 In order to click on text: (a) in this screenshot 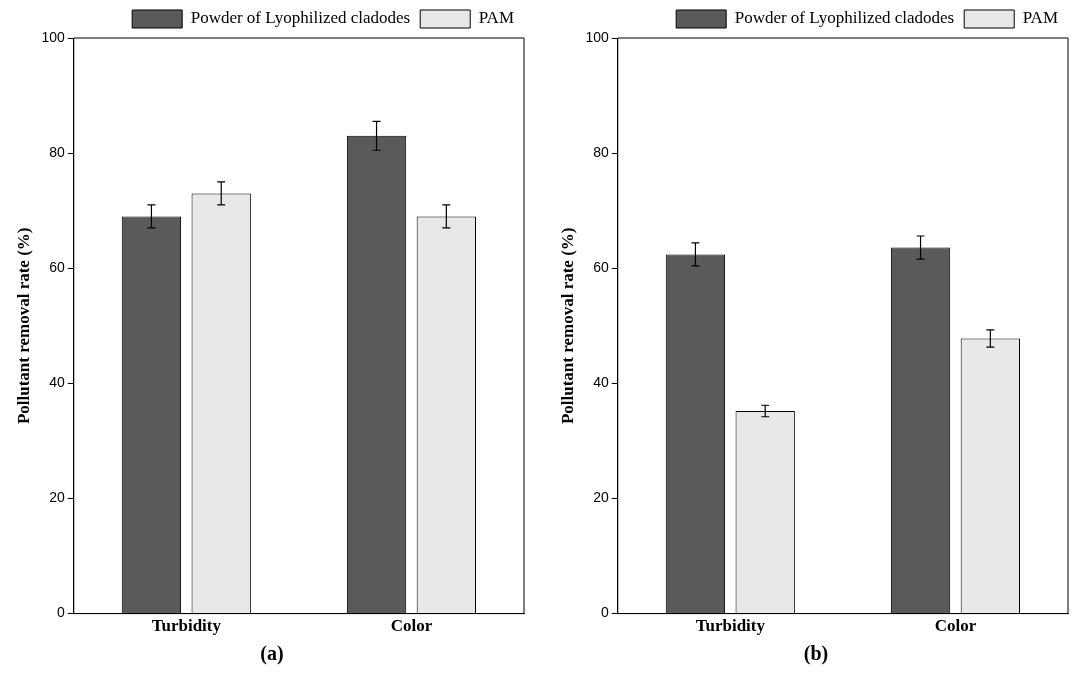, I will do `click(272, 653)`.